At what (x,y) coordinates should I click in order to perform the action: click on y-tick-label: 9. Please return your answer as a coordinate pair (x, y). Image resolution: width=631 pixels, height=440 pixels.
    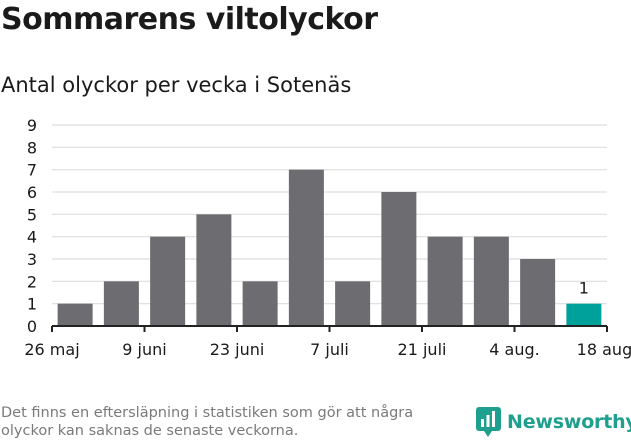
    Looking at the image, I should click on (32, 125).